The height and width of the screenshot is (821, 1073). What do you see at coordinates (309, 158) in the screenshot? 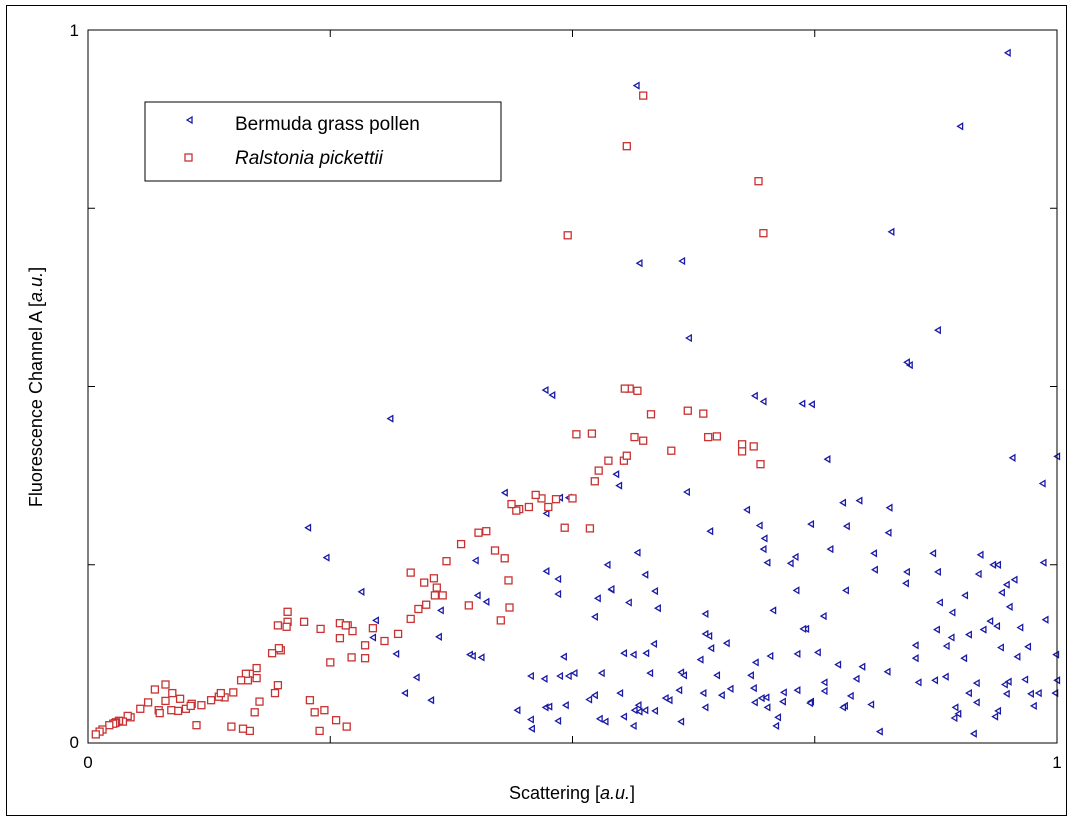
I see `legend-label-ralstonia: Ralstonia pickettii` at bounding box center [309, 158].